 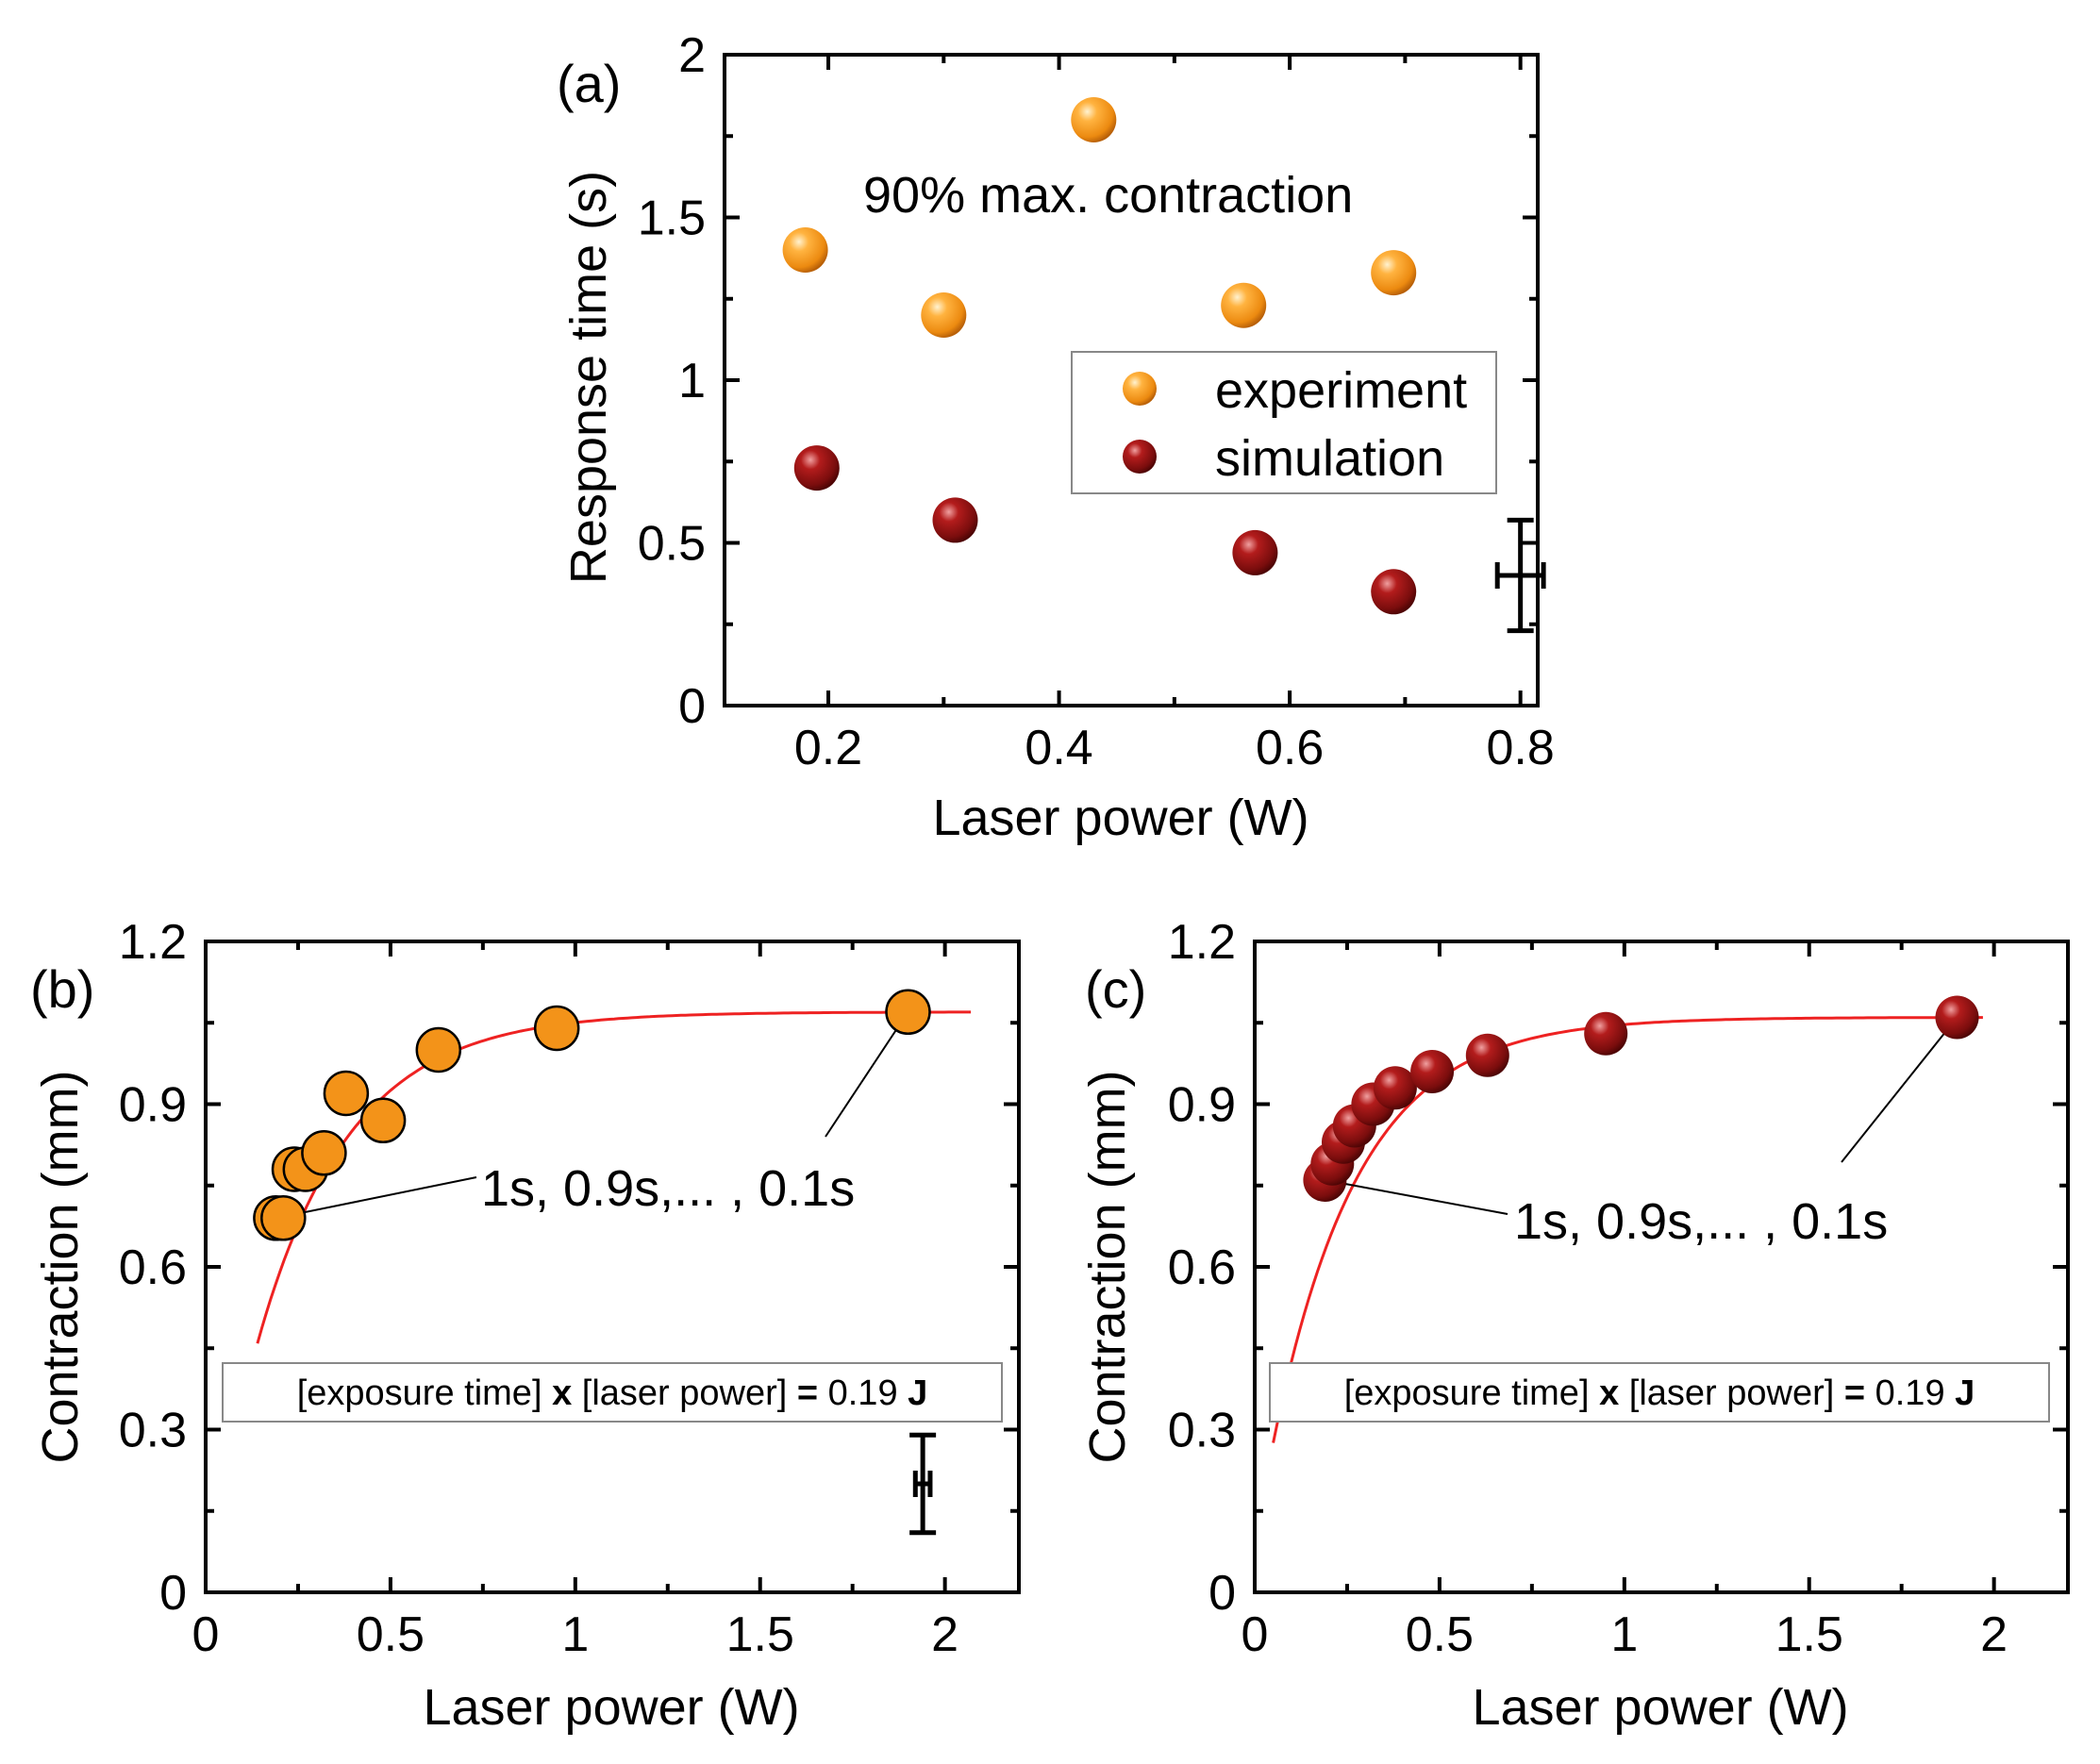 What do you see at coordinates (589, 84) in the screenshot?
I see `panel-label: (a)` at bounding box center [589, 84].